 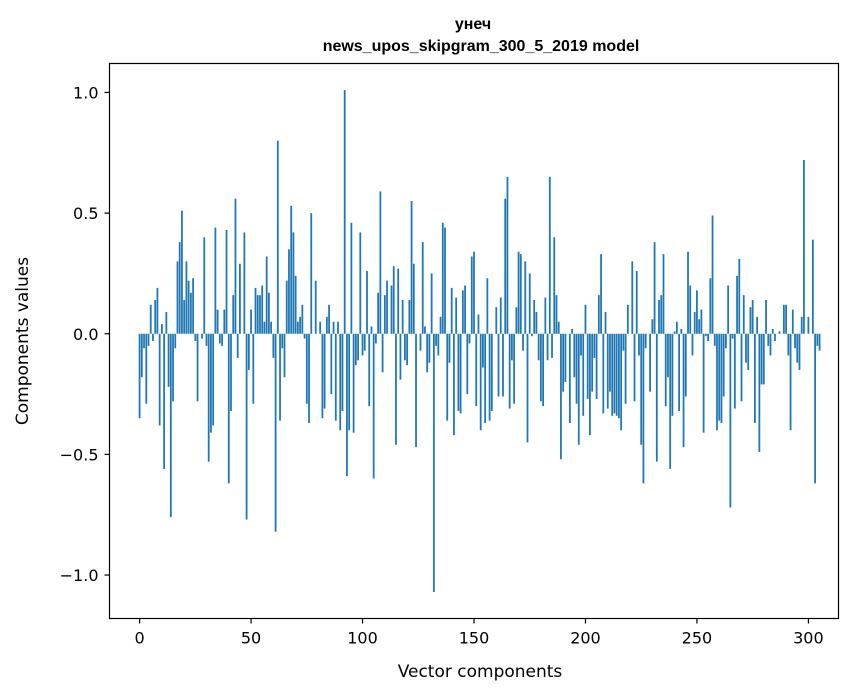 I want to click on chart-title: унеч, so click(x=473, y=24).